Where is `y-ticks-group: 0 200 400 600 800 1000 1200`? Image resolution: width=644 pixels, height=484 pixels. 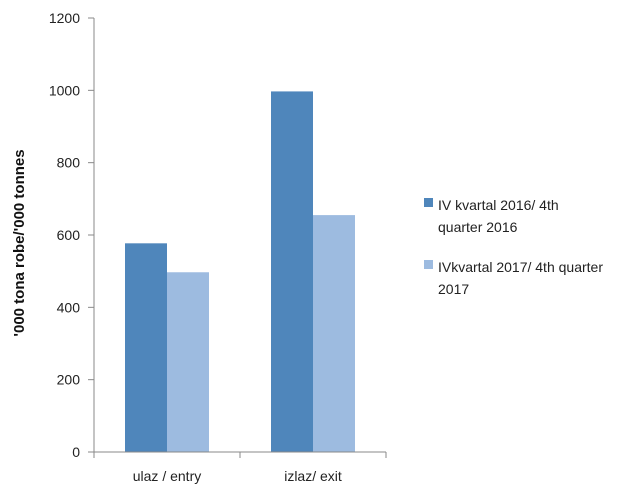
y-ticks-group: 0 200 400 600 800 1000 1200 is located at coordinates (71, 235).